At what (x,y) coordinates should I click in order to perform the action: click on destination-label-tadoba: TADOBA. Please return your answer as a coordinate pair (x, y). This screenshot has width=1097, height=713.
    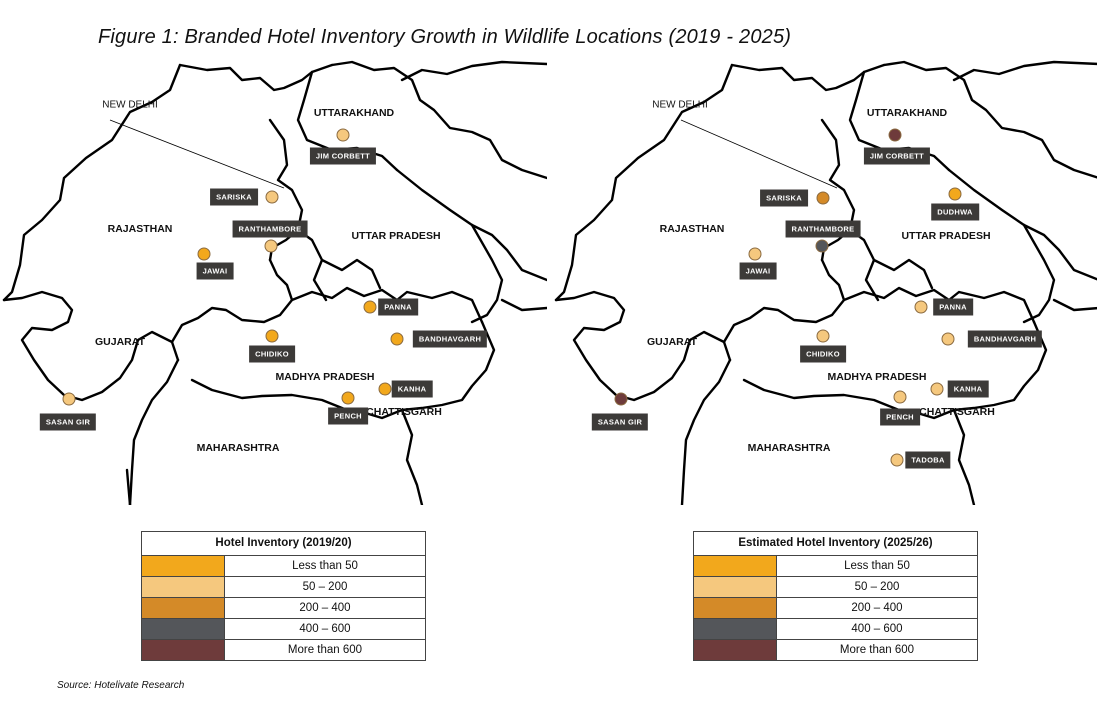
    Looking at the image, I should click on (928, 460).